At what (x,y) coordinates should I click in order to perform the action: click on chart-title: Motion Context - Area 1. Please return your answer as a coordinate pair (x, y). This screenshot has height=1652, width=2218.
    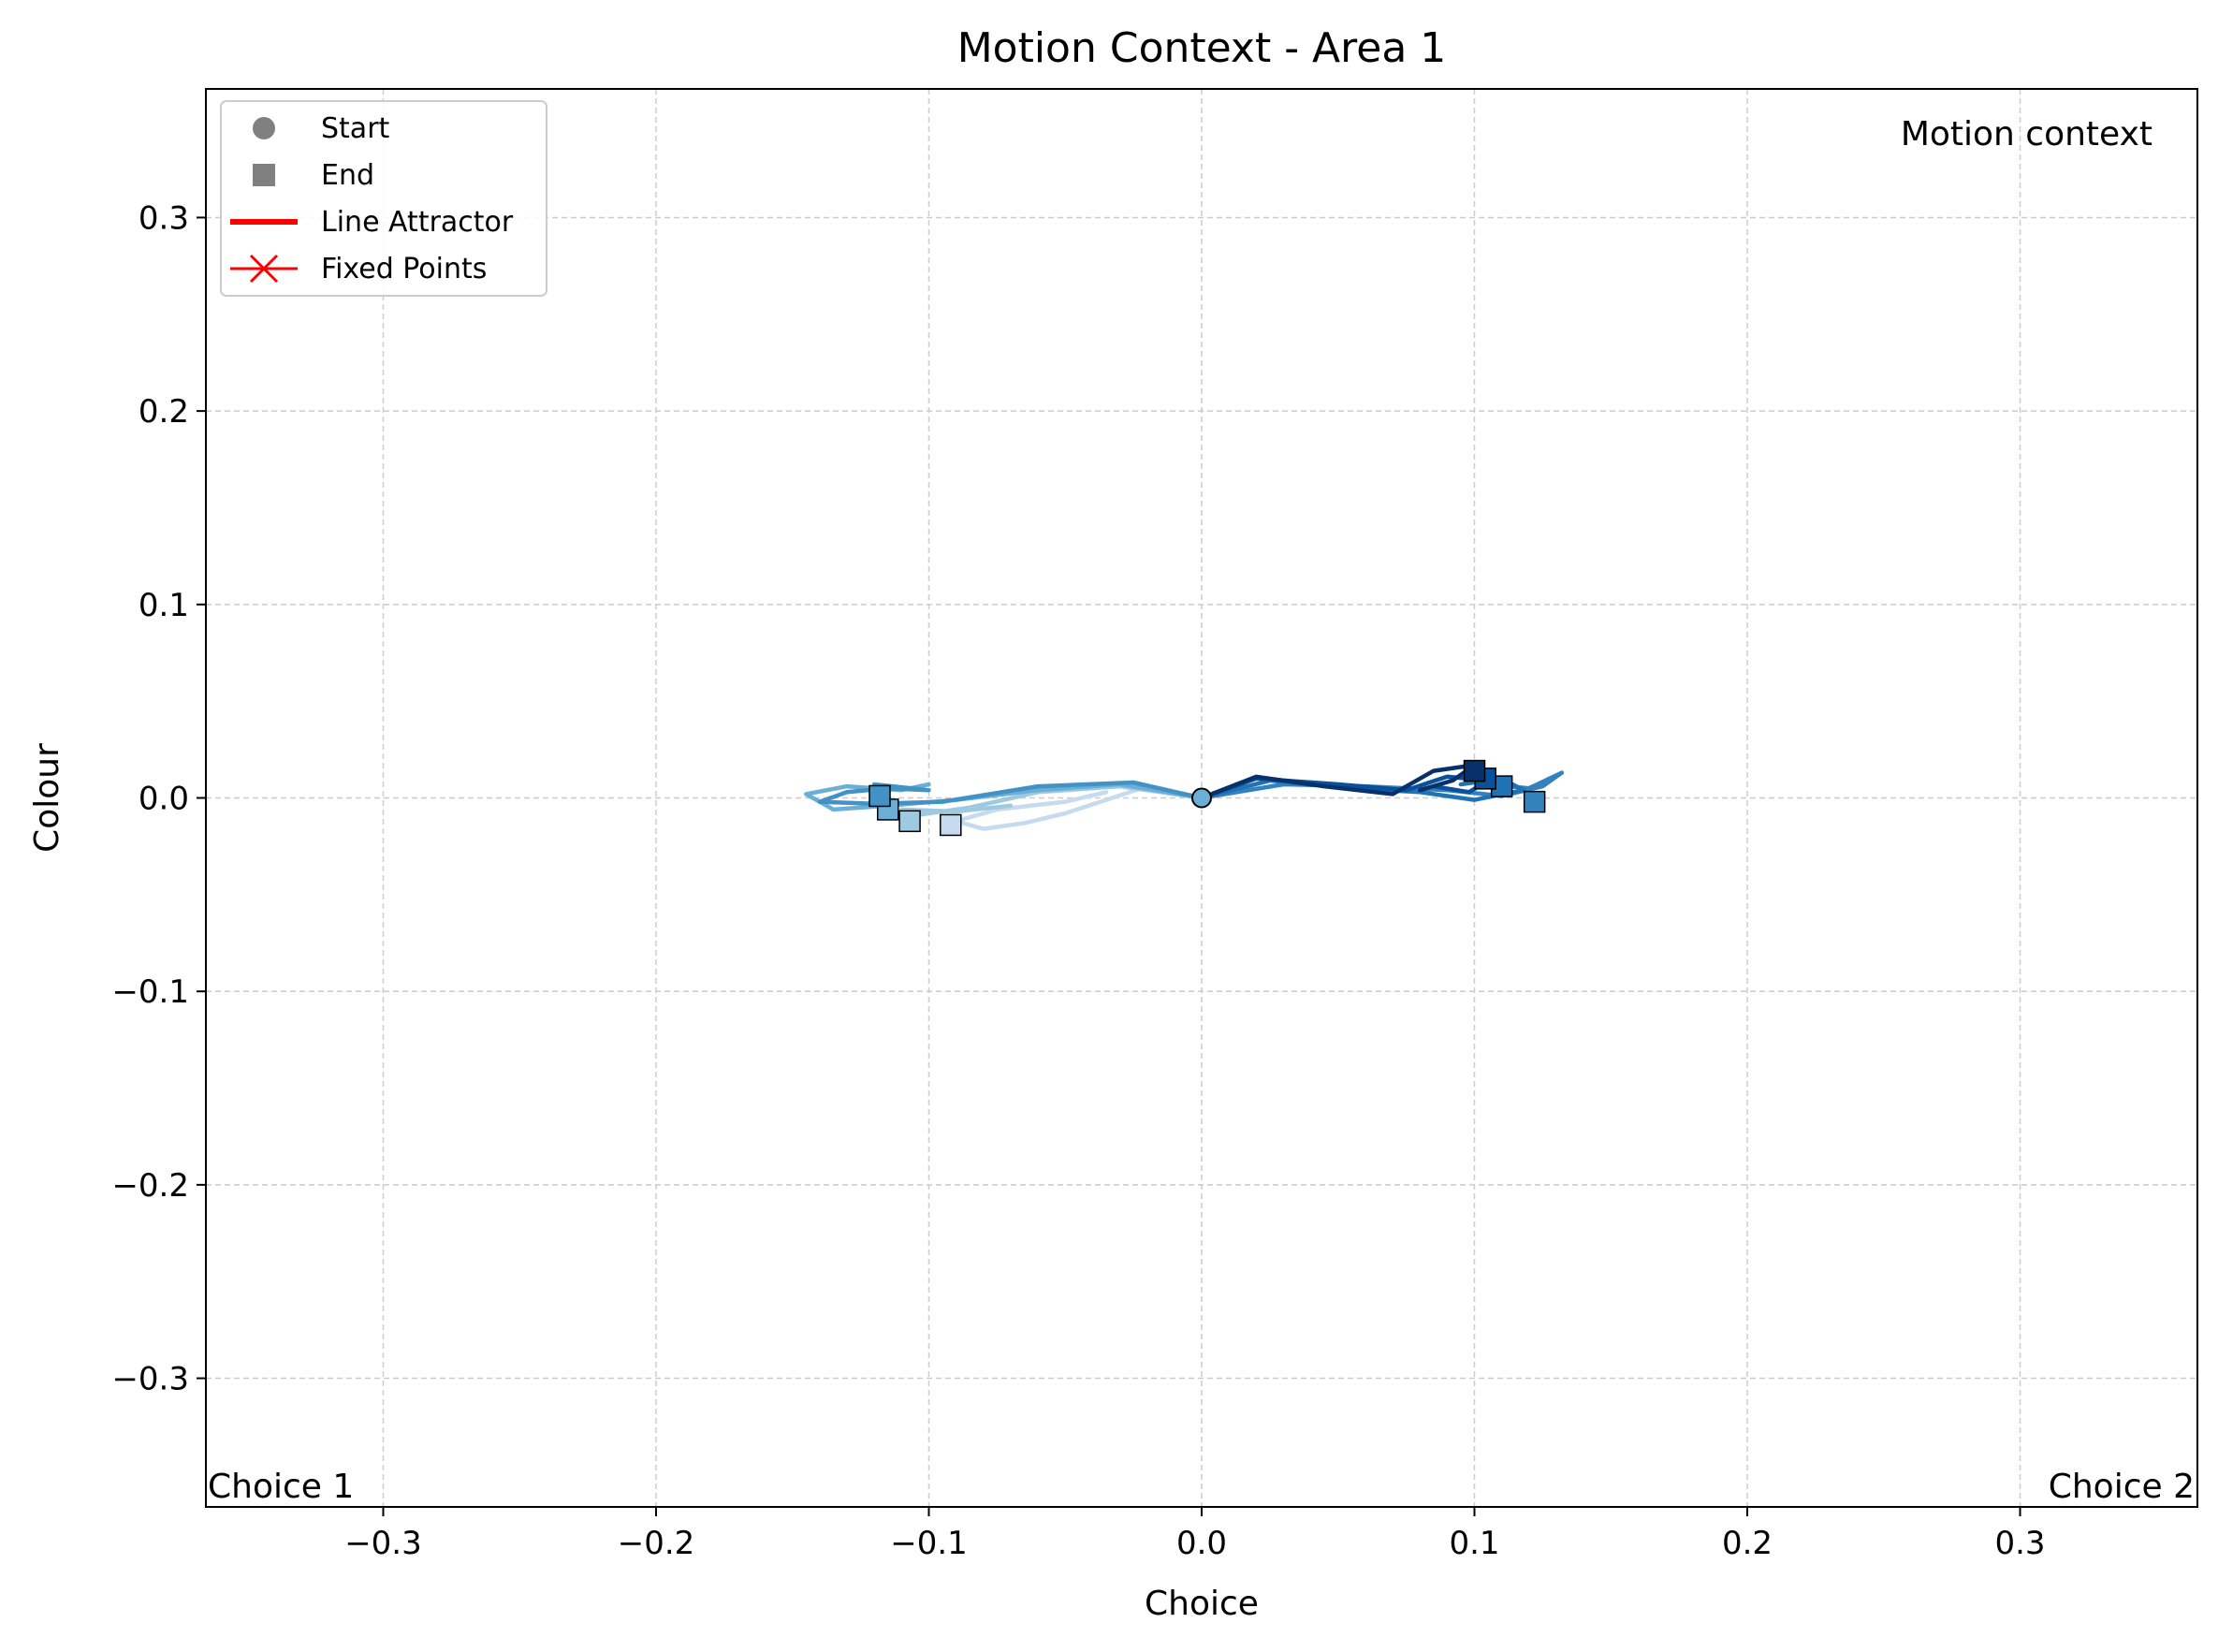
    Looking at the image, I should click on (1202, 48).